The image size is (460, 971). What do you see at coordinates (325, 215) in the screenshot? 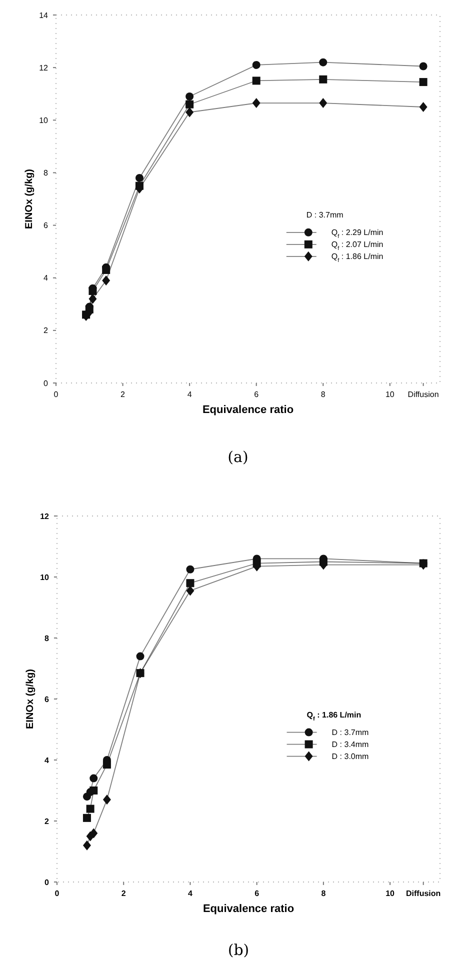
I see `legend-title: D : 3.7mm` at bounding box center [325, 215].